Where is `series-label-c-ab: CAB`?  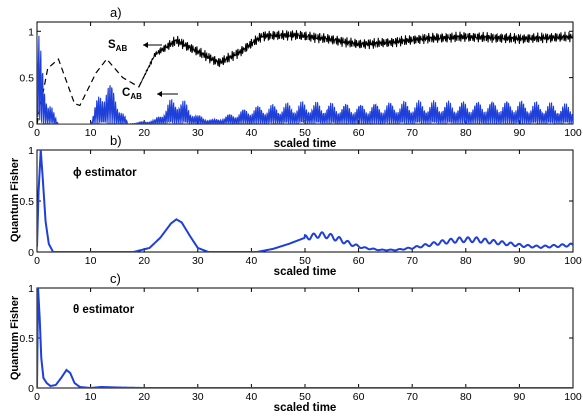 series-label-c-ab: CAB is located at coordinates (132, 94).